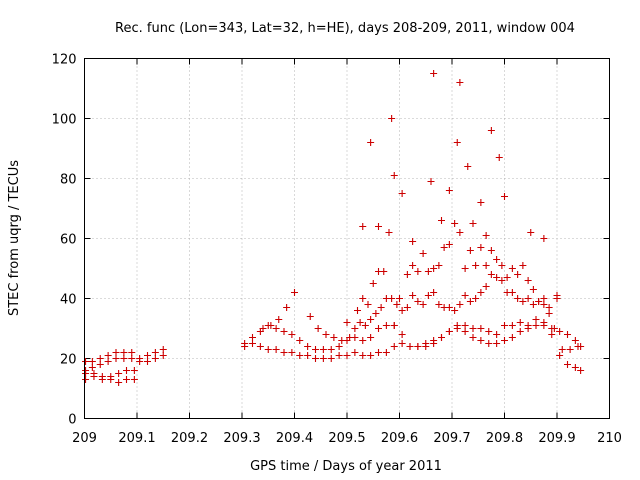  What do you see at coordinates (84, 438) in the screenshot?
I see `x-tick-label: 209` at bounding box center [84, 438].